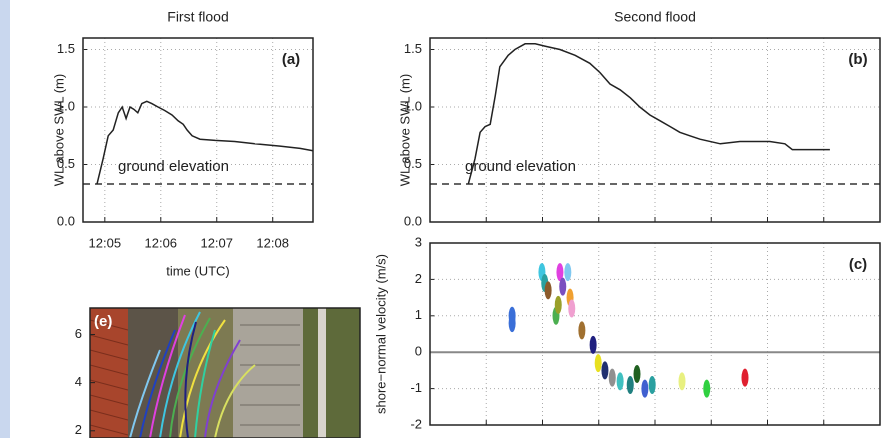 This screenshot has width=883, height=438. What do you see at coordinates (161, 242) in the screenshot?
I see `x-tick-label: 12:06` at bounding box center [161, 242].